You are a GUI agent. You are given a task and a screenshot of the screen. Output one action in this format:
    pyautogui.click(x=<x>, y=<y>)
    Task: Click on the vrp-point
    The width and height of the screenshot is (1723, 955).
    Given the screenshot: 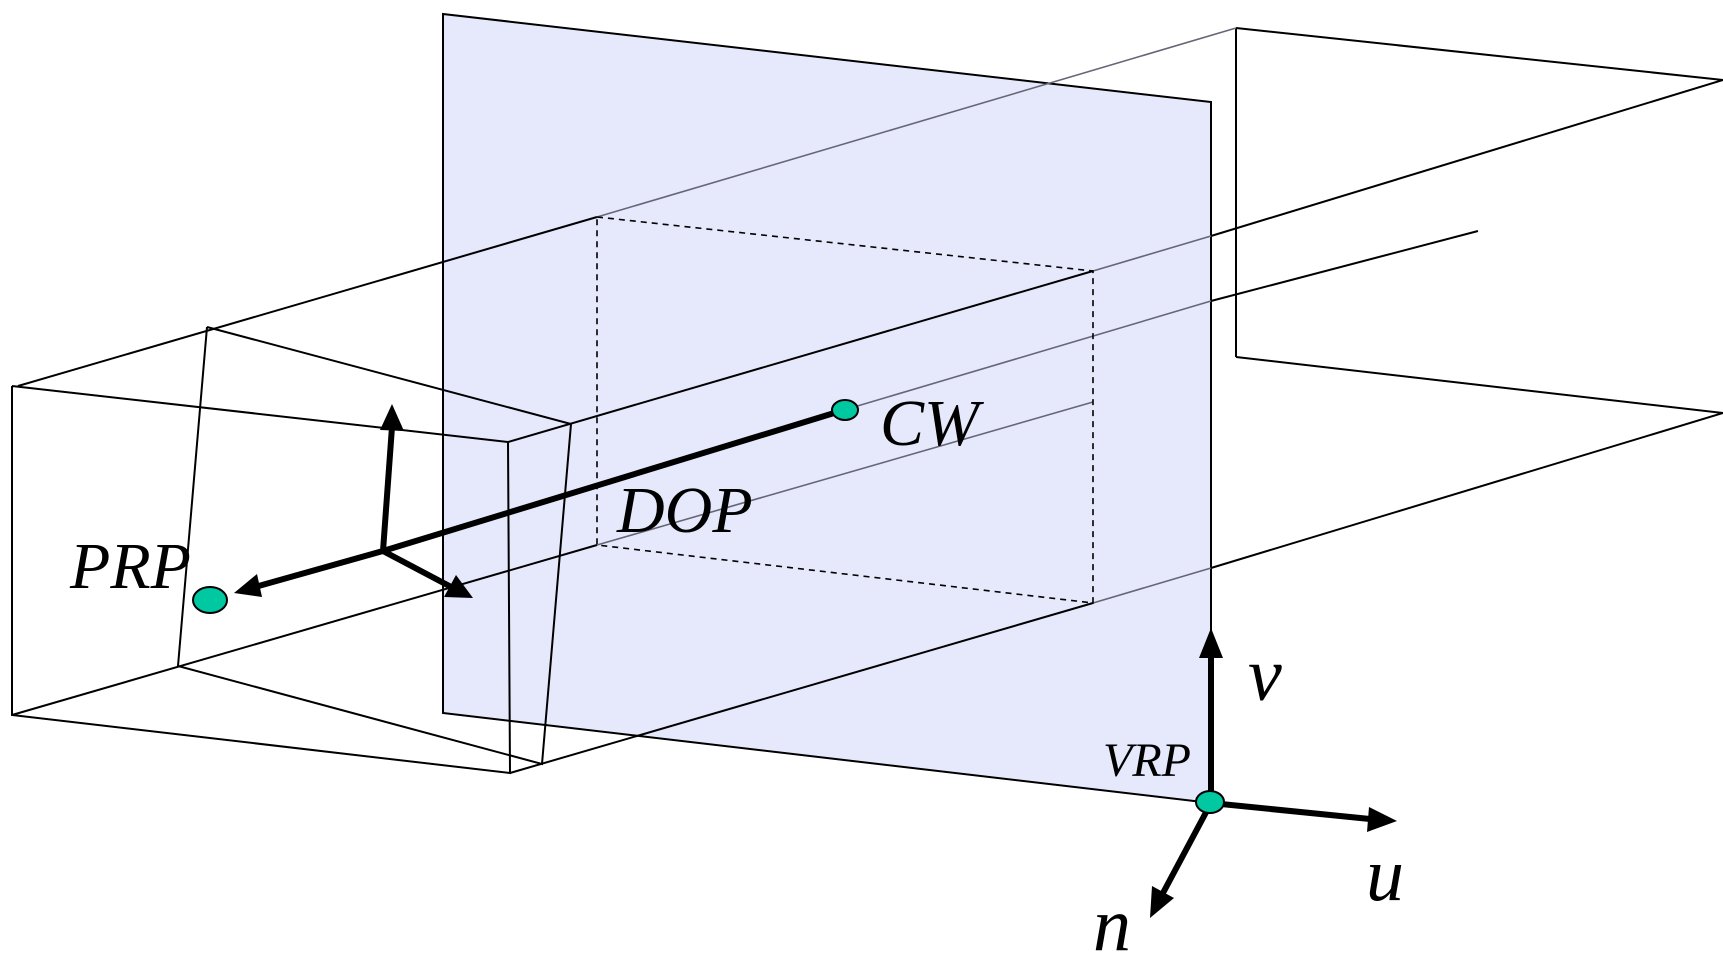 What is the action you would take?
    pyautogui.click(x=1210, y=802)
    